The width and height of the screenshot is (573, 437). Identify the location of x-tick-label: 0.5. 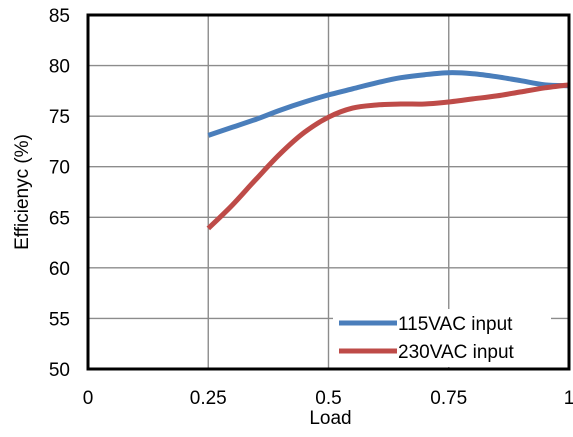
(328, 398).